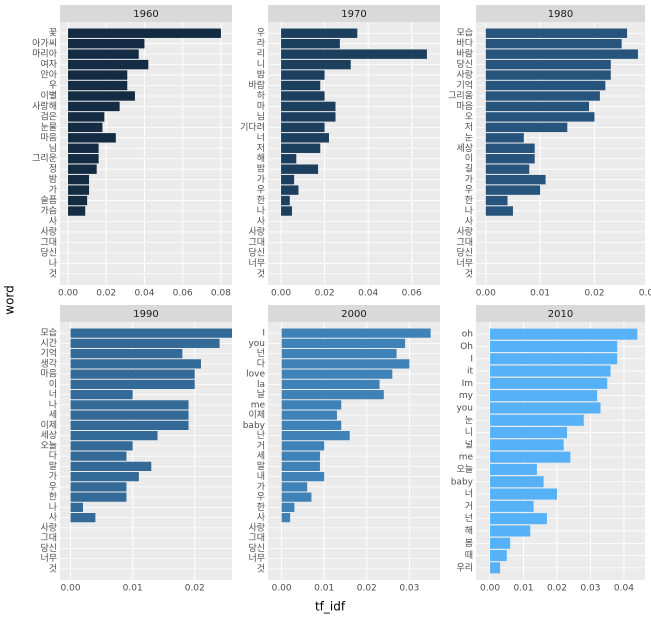 The image size is (651, 618). What do you see at coordinates (45, 54) in the screenshot?
I see `y-tick-label: 마리아` at bounding box center [45, 54].